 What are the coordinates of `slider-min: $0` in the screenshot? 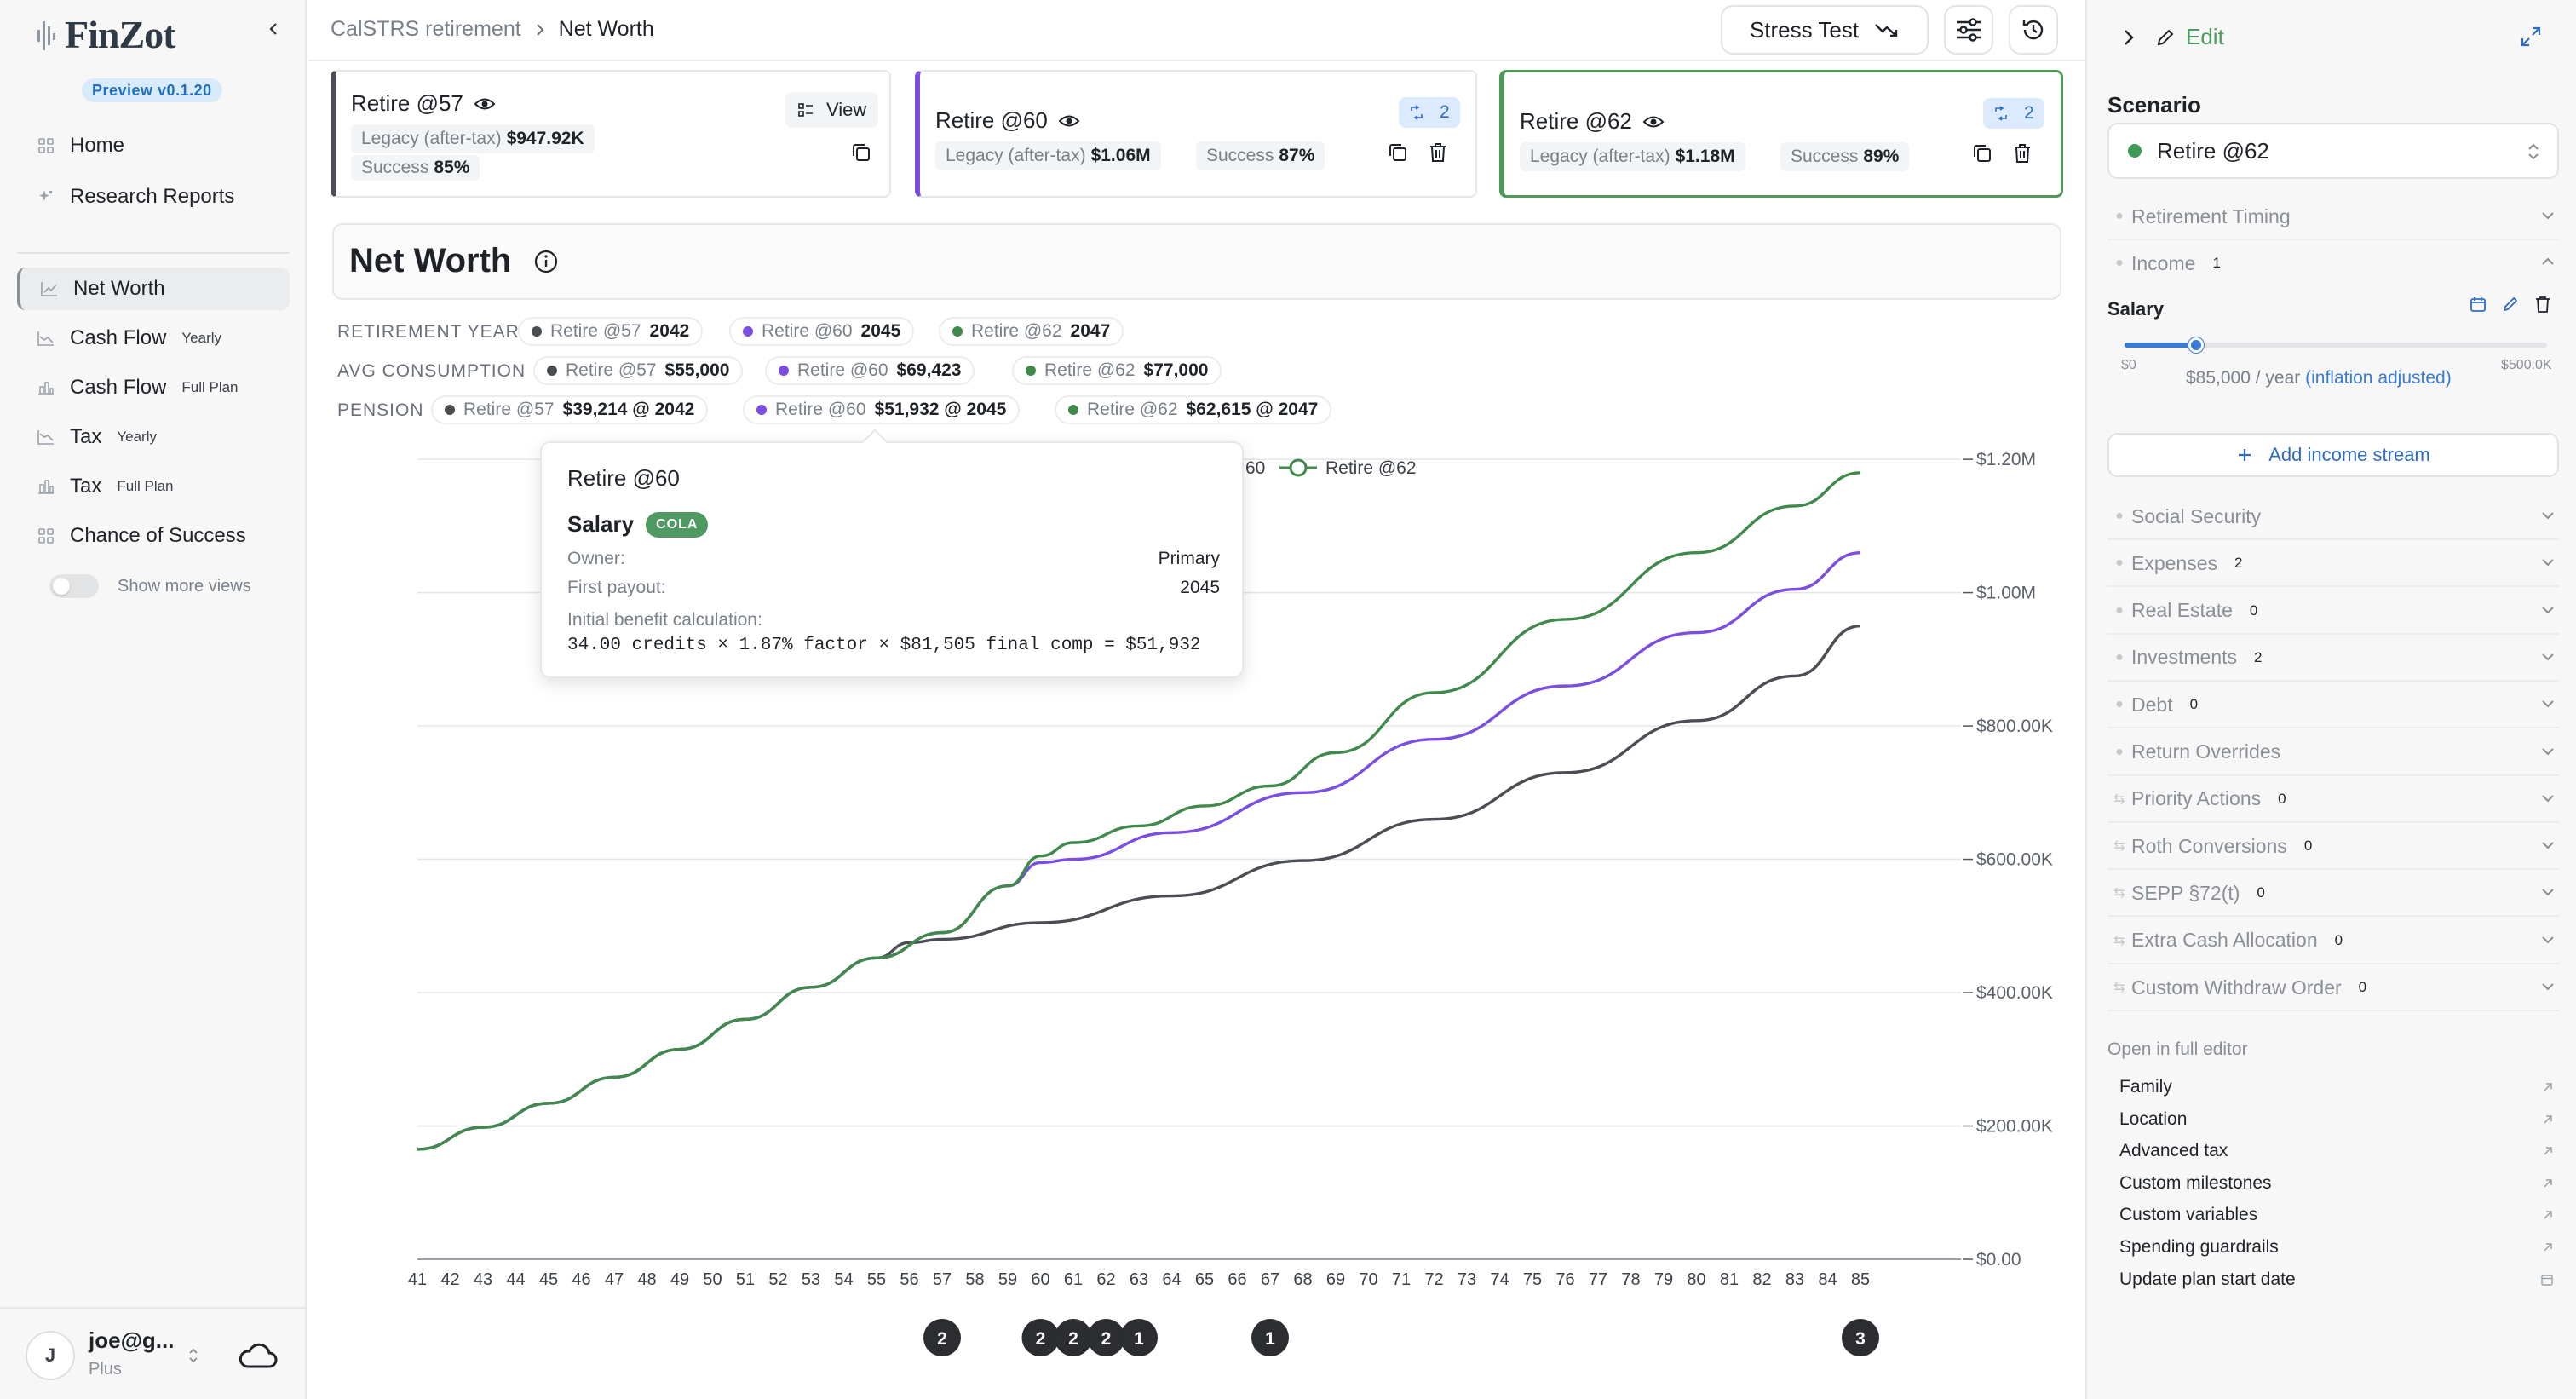 It's located at (2128, 365).